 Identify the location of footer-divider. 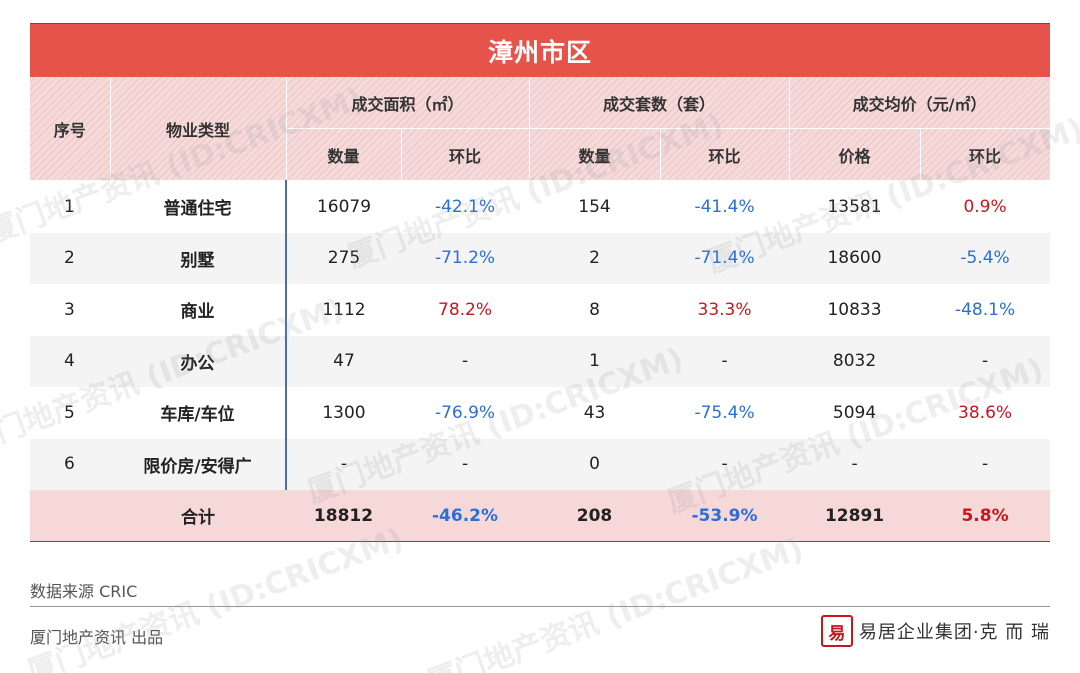
(540, 606).